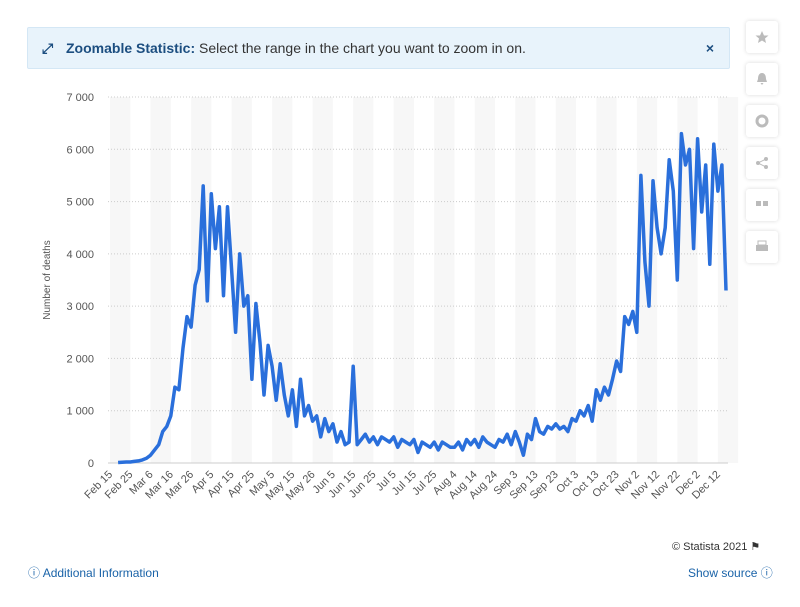 The width and height of the screenshot is (800, 607). Describe the element at coordinates (91, 464) in the screenshot. I see `y-tick-label: 0` at that location.